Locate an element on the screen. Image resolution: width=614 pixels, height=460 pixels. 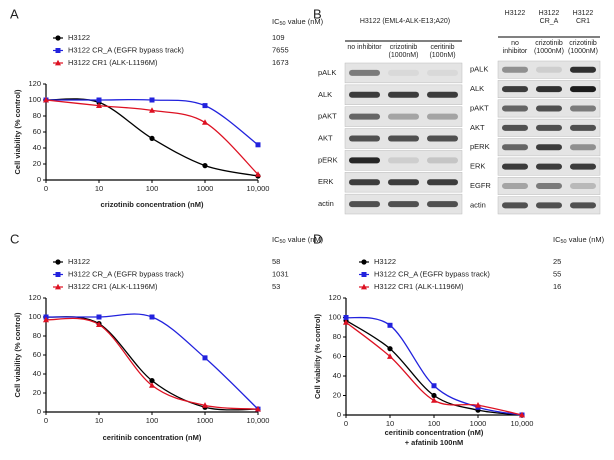
row-label: EGFR is located at coordinates (480, 185).